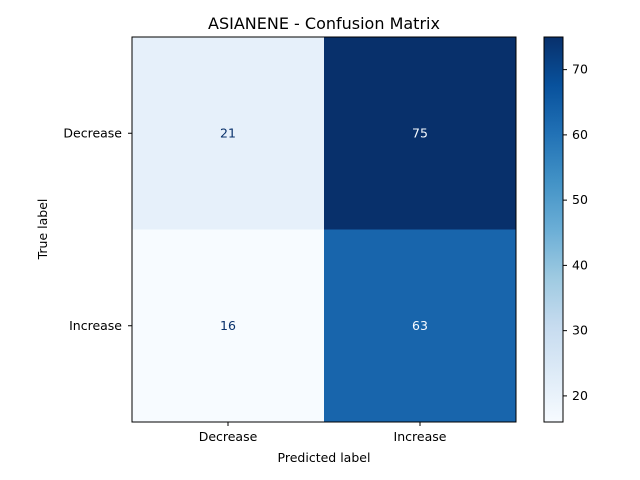 This screenshot has width=640, height=480. What do you see at coordinates (580, 330) in the screenshot?
I see `colorbar-tick-label: 30` at bounding box center [580, 330].